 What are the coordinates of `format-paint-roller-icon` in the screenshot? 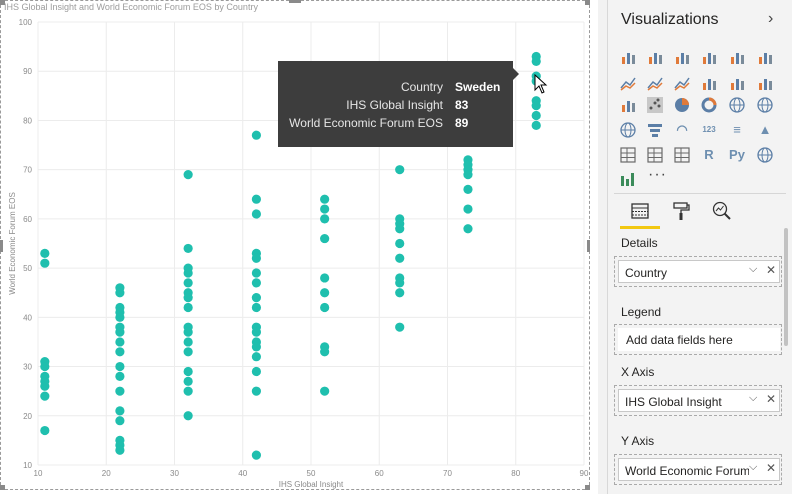 It's located at (681, 211).